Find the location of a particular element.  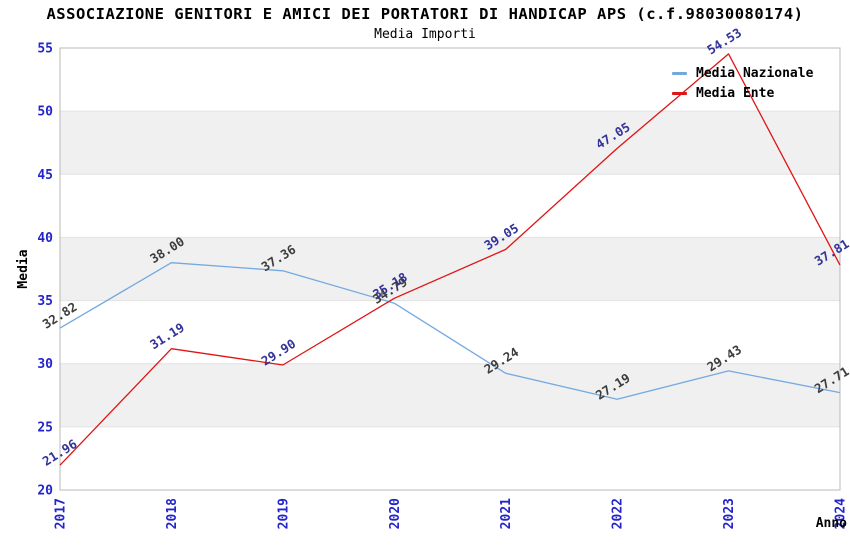

chart-subtitle: Media Importi is located at coordinates (425, 34).